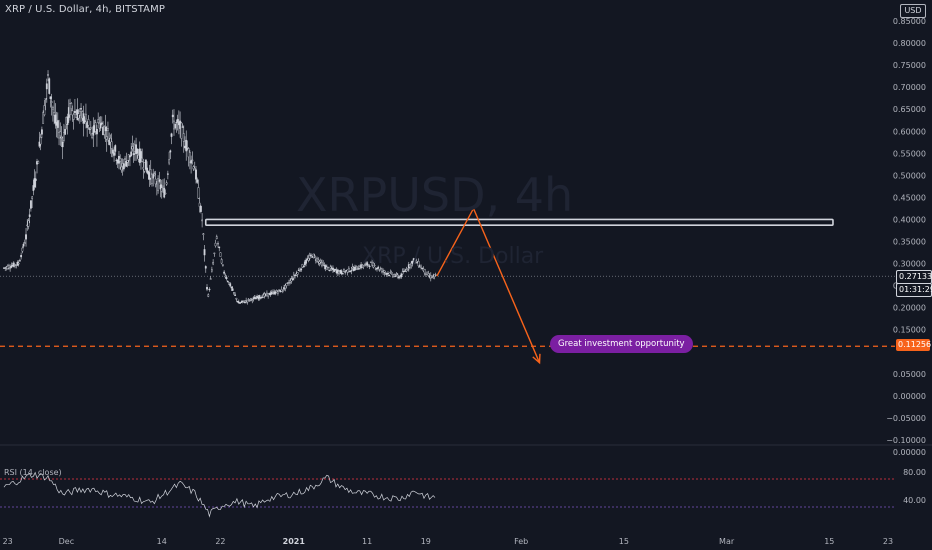 The height and width of the screenshot is (550, 932). What do you see at coordinates (909, 21) in the screenshot?
I see `price-tick-label: 0.85000` at bounding box center [909, 21].